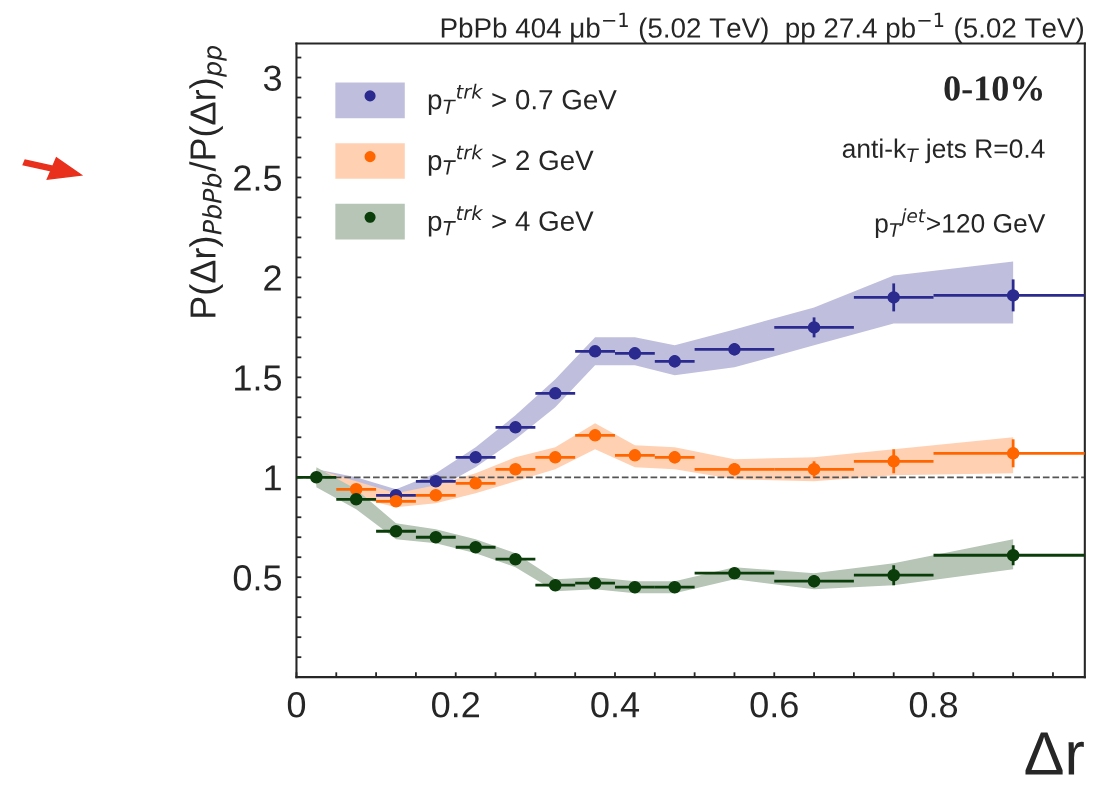  I want to click on annotation: p$_{T}$$^{jet}$>120 GeV, so click(960, 223).